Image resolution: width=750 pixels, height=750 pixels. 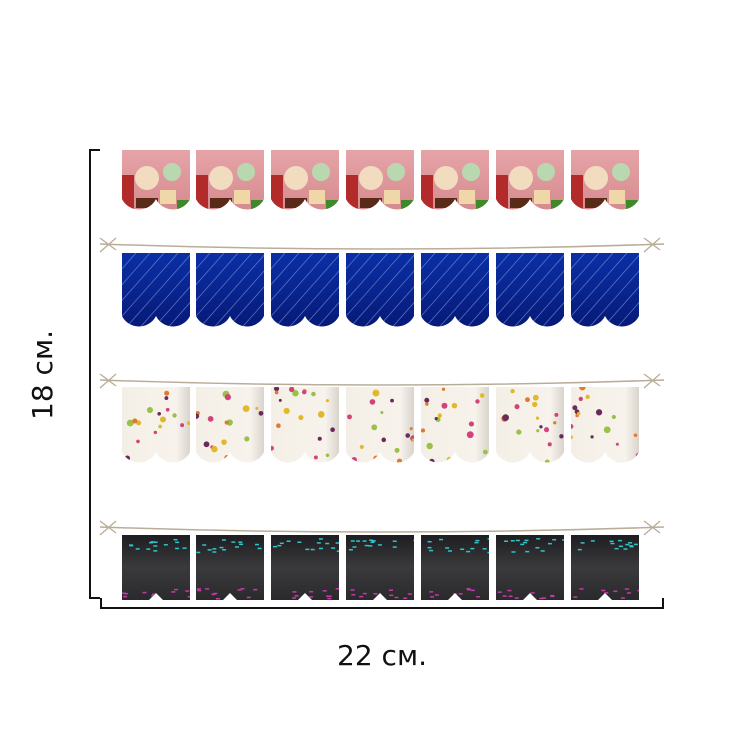 What do you see at coordinates (382, 655) in the screenshot?
I see `width-label: 22 см.` at bounding box center [382, 655].